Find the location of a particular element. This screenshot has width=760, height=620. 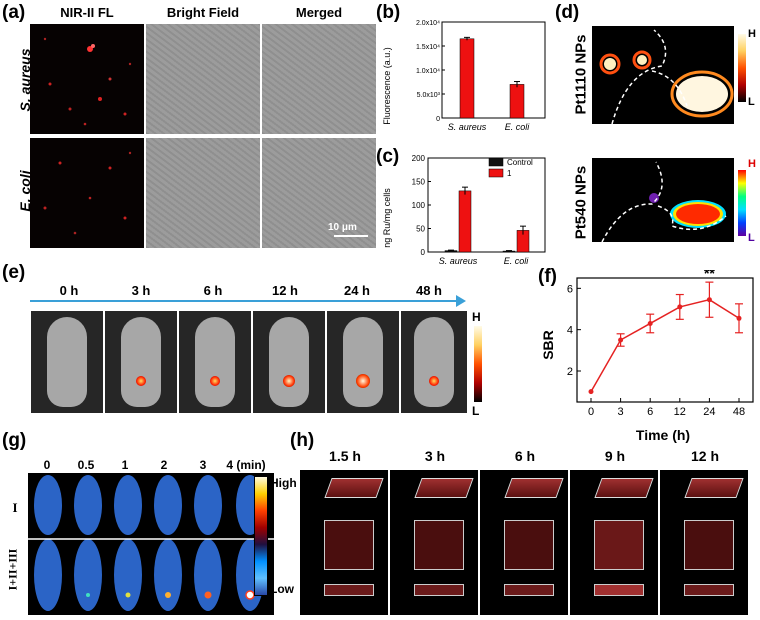

g-row-label-i-ii-iii: I+II+III is located at coordinates (12, 569).